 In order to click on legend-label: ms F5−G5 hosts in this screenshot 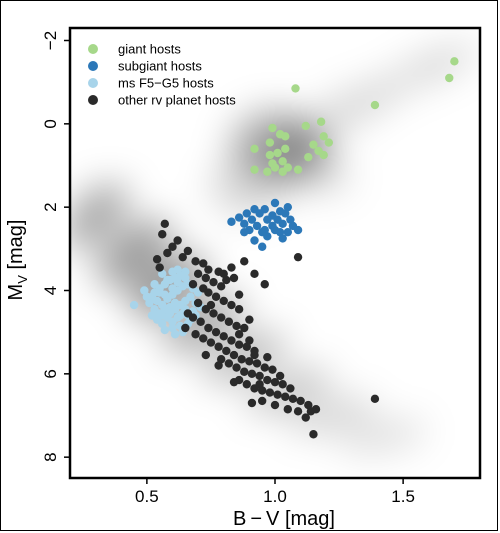, I will do `click(166, 83)`.